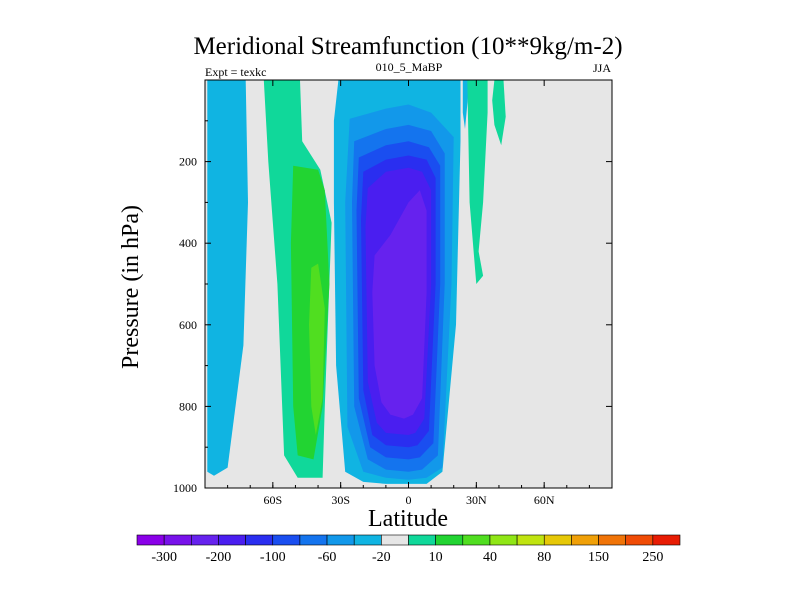  I want to click on y-tick-label: 400, so click(188, 243).